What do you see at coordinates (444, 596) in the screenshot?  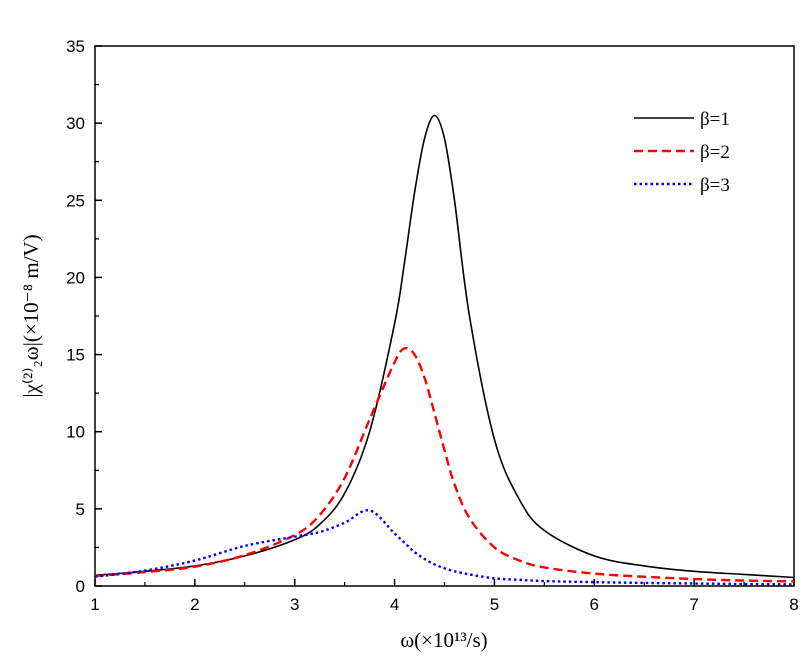 I see `x-axis: 1 2 3 4 5 6 7 8` at bounding box center [444, 596].